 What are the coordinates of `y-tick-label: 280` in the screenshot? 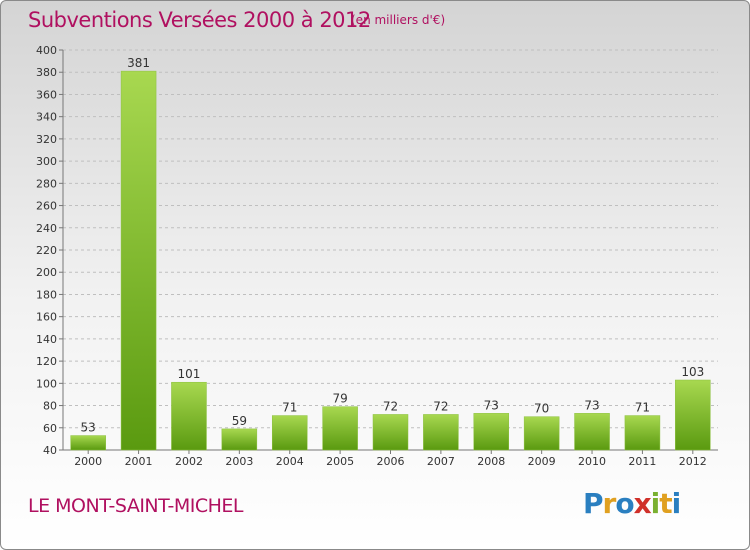 It's located at (46, 183).